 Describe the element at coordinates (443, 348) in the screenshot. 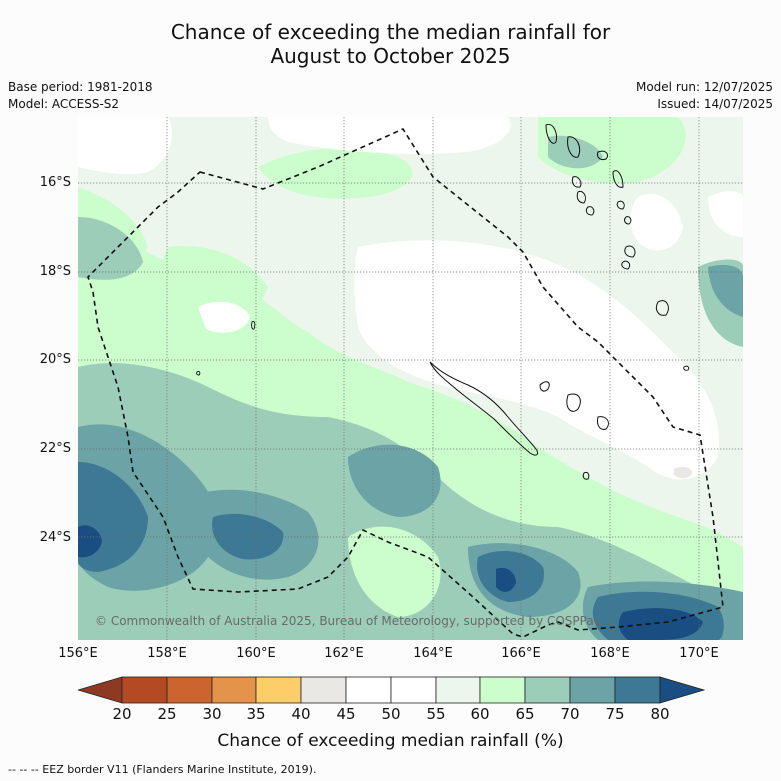

I see `small-islets` at that location.